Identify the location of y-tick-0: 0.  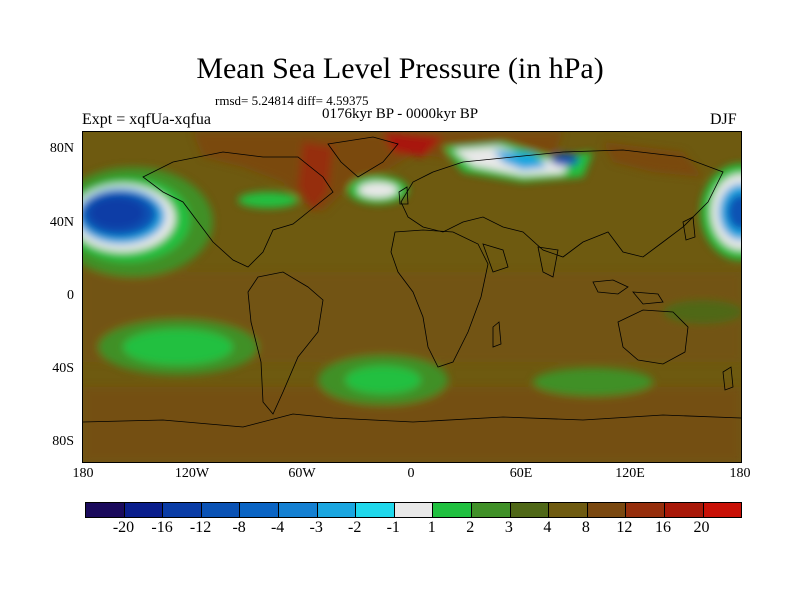
(70, 295).